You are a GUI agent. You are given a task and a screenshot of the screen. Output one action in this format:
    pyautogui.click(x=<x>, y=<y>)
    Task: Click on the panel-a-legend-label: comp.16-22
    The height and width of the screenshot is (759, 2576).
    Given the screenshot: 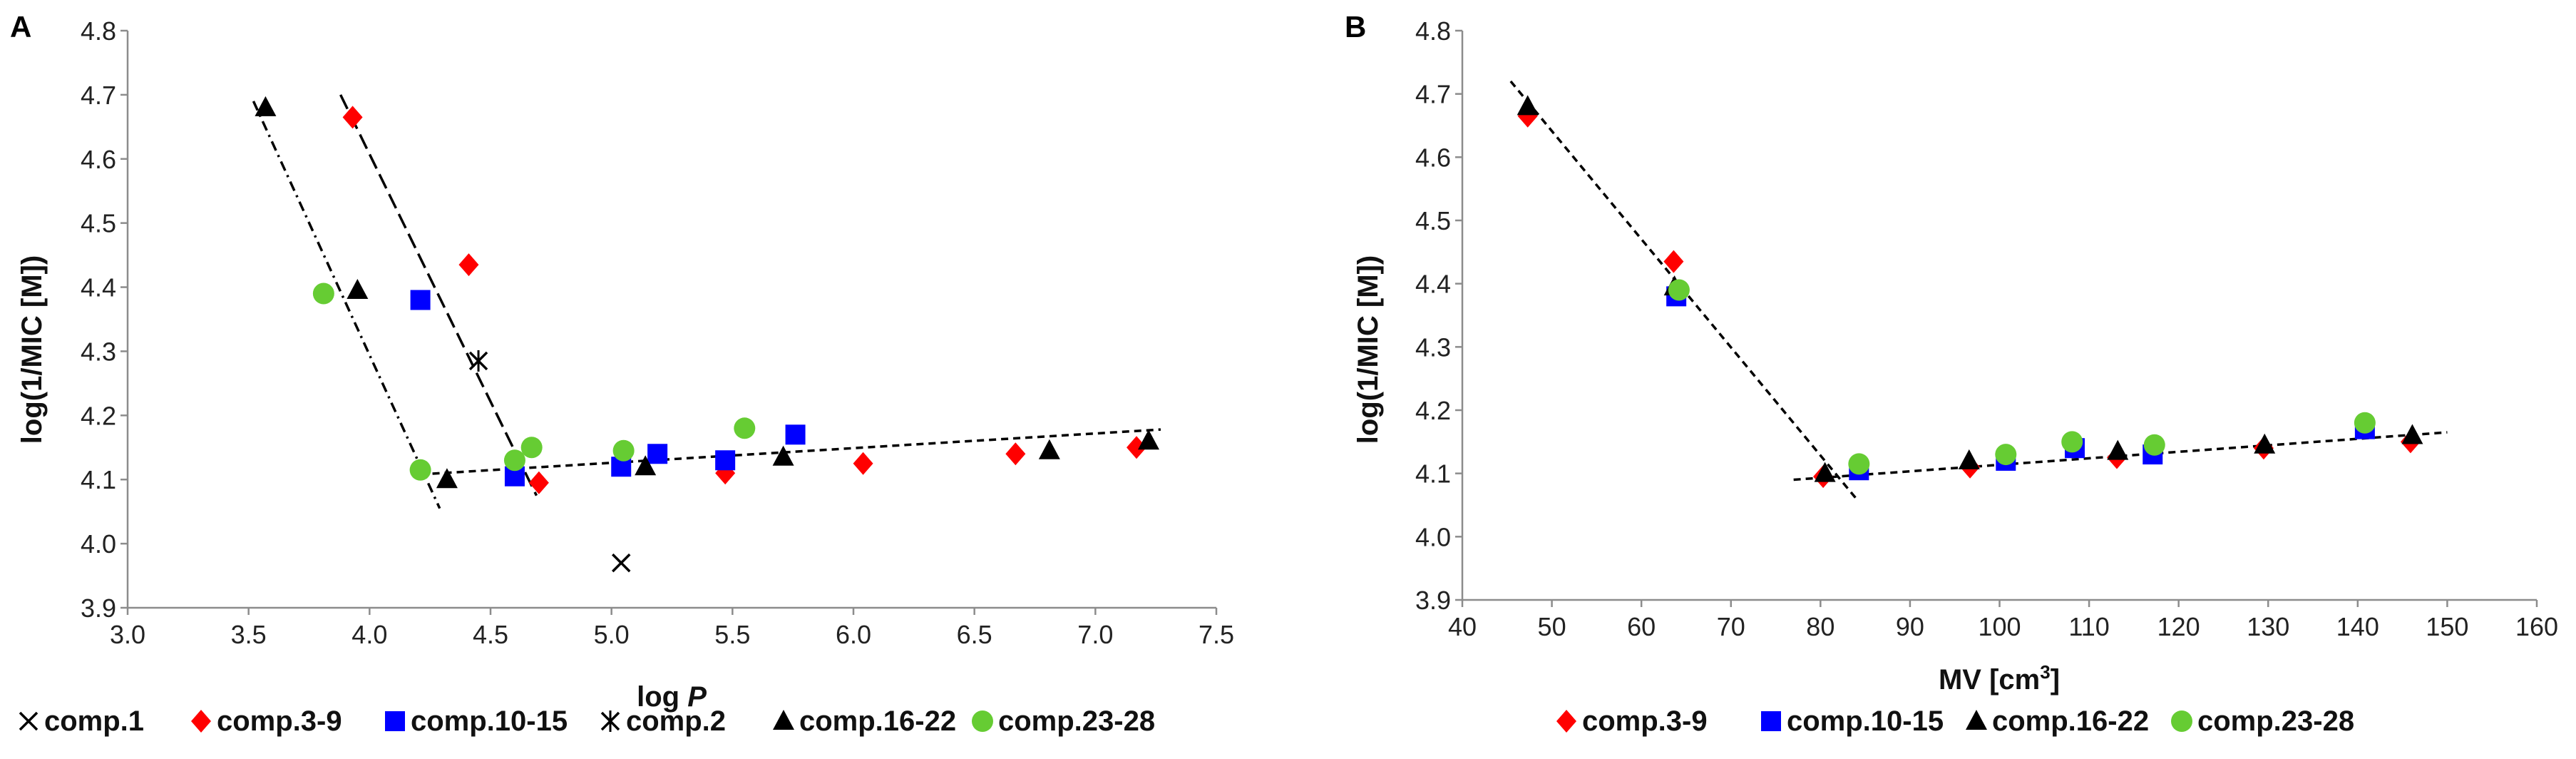 What is the action you would take?
    pyautogui.click(x=877, y=721)
    